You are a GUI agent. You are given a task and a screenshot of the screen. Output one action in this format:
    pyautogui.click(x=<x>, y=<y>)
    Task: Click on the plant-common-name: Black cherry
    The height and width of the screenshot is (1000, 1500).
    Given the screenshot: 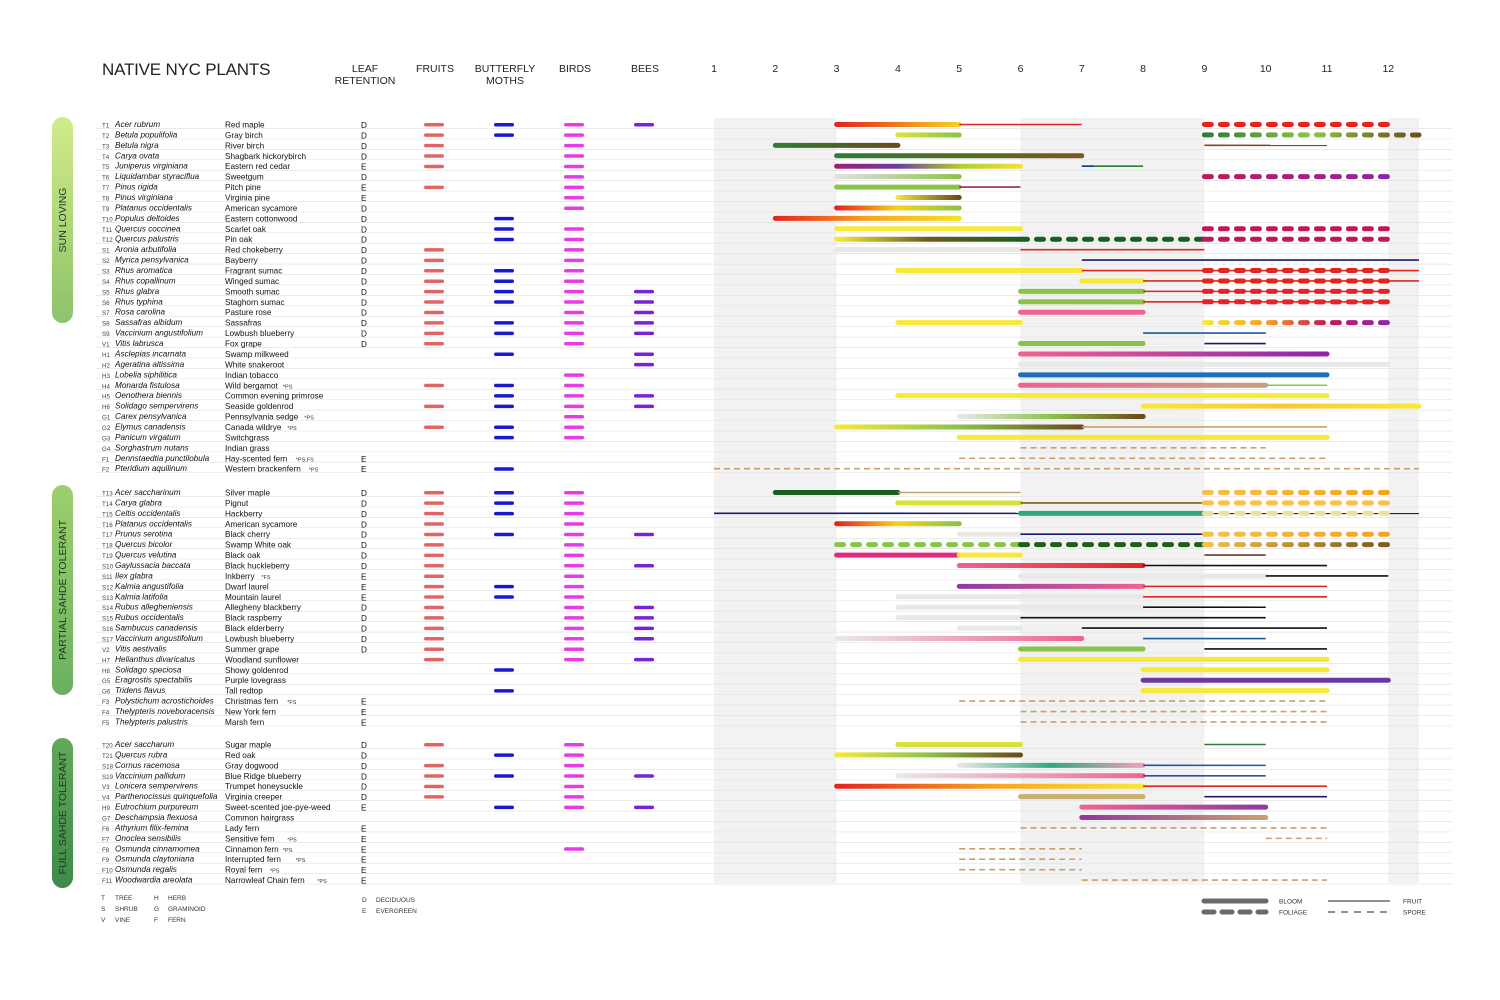 What is the action you would take?
    pyautogui.click(x=248, y=534)
    